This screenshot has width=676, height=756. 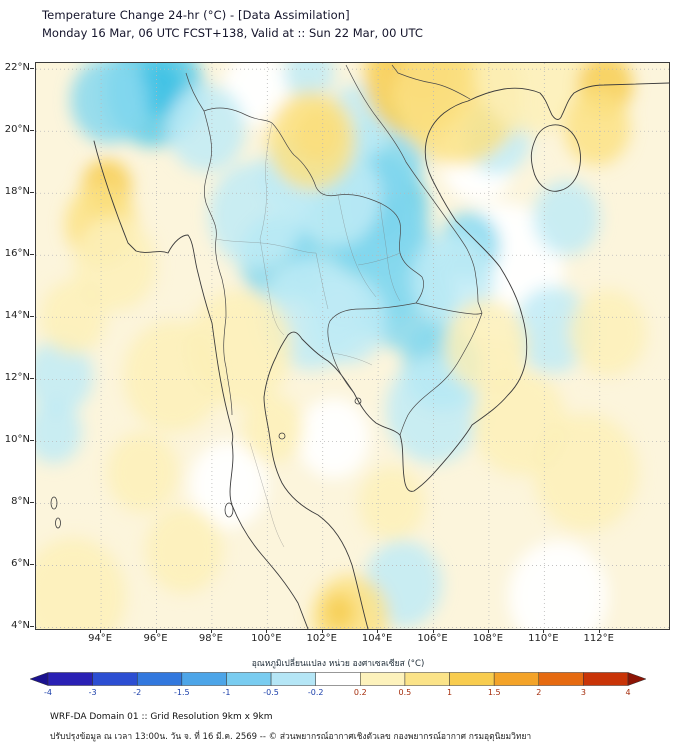 What do you see at coordinates (360, 692) in the screenshot?
I see `colorbar-tick-label: 0.2` at bounding box center [360, 692].